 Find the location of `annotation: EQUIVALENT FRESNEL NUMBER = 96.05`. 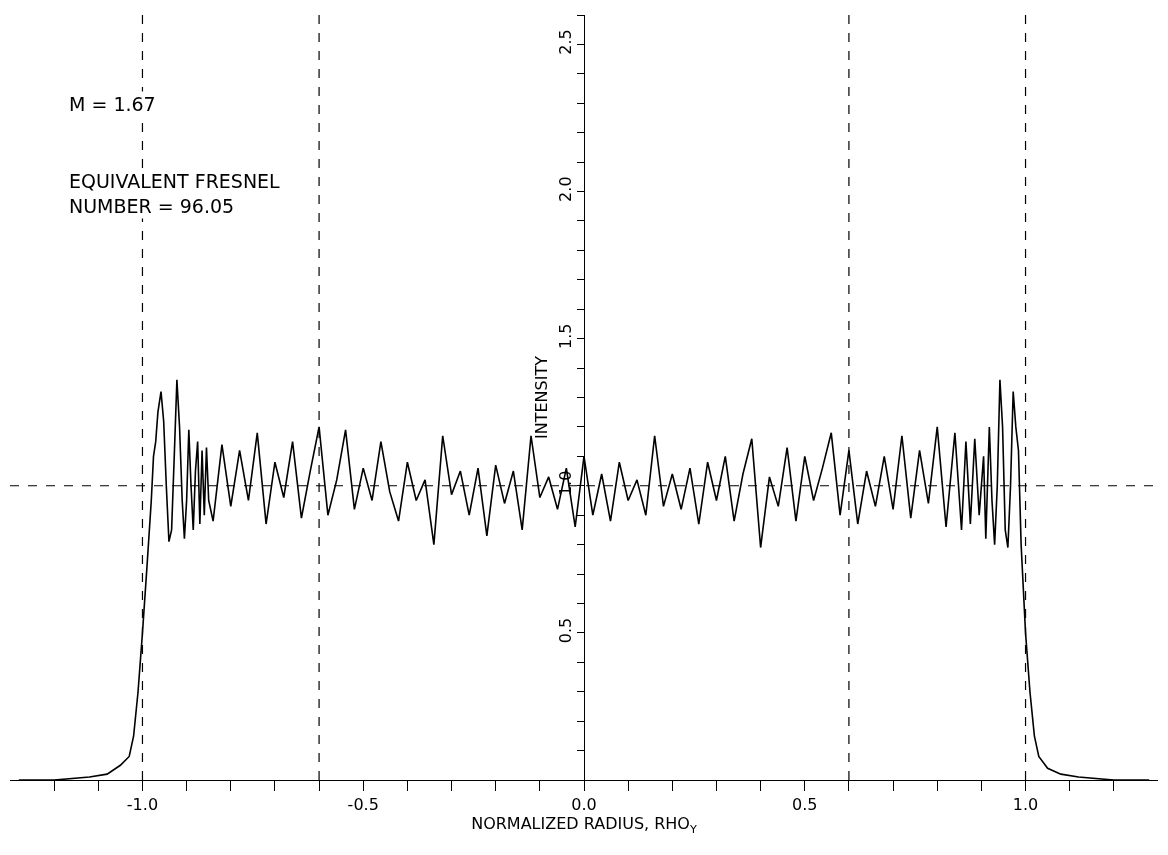

annotation: EQUIVALENT FRESNEL NUMBER = 96.05 is located at coordinates (175, 193).